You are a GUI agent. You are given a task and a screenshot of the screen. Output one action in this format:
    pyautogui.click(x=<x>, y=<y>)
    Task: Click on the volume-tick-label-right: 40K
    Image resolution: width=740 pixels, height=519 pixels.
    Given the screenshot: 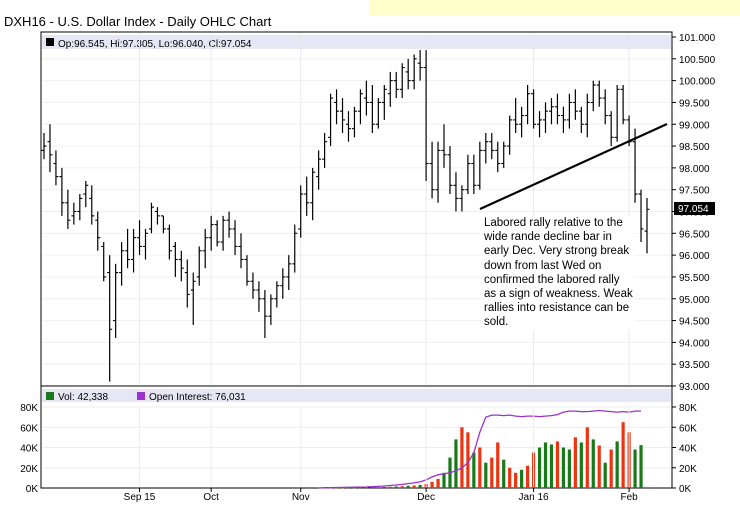 What is the action you would take?
    pyautogui.click(x=688, y=449)
    